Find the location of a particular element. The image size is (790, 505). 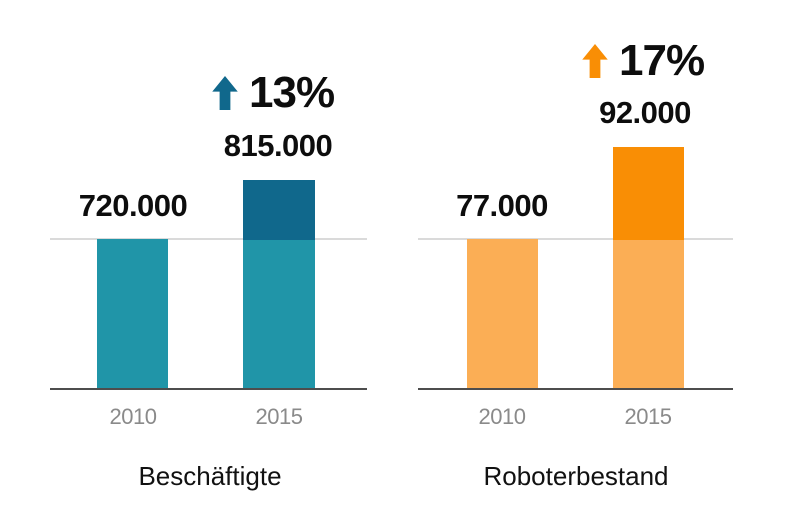

value-label-roboterbestand-2015: 92.000 is located at coordinates (645, 112).